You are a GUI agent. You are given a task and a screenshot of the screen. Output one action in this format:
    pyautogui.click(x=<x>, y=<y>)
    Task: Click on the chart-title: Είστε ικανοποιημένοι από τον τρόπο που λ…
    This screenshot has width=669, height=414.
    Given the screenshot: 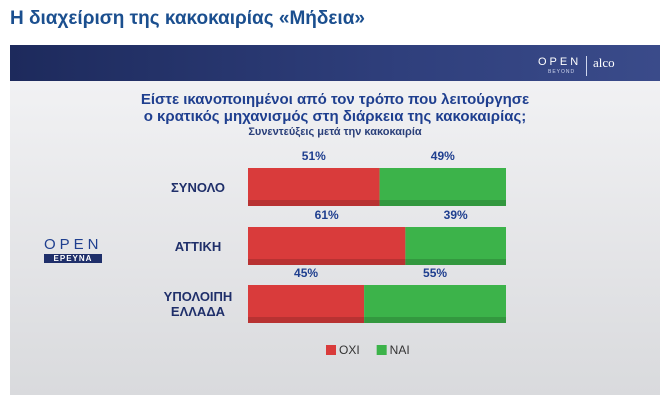 What is the action you would take?
    pyautogui.click(x=335, y=99)
    